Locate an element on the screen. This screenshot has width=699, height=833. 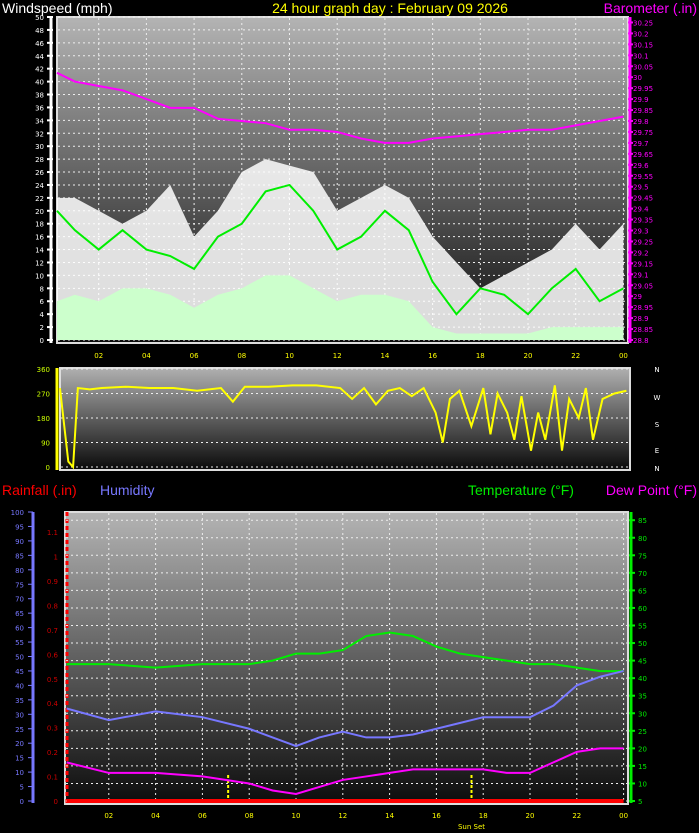
humidity-tick-label: 30 is located at coordinates (19, 715).